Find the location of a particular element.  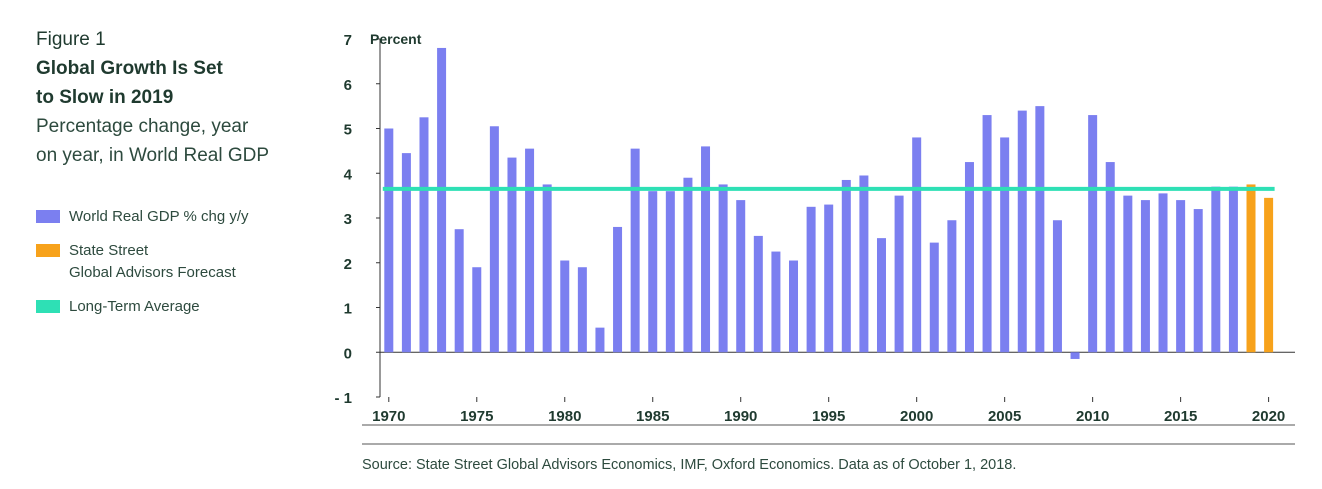

legend-swatch-actual is located at coordinates (48, 216).